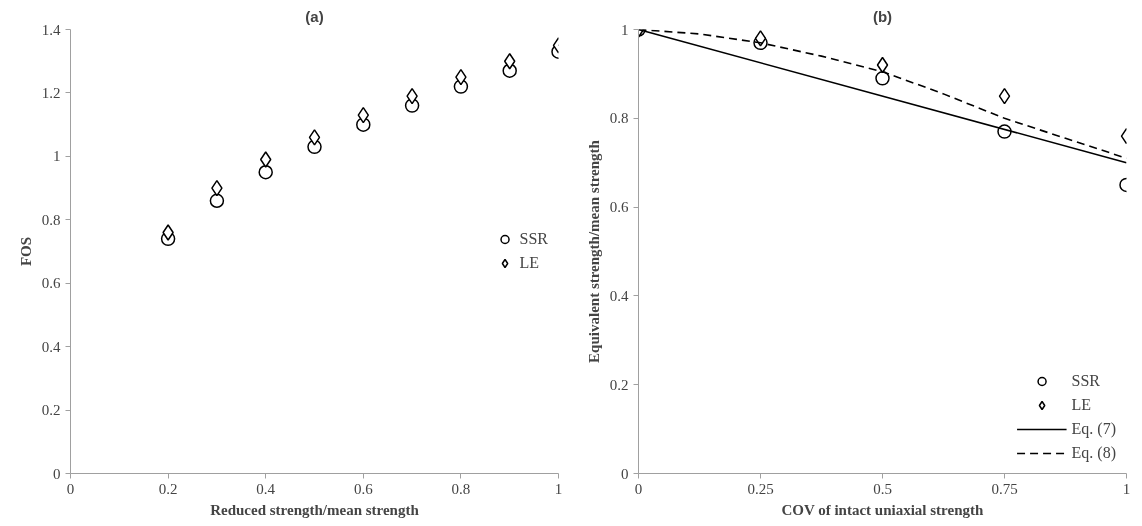 This screenshot has width=1142, height=526. Describe the element at coordinates (25, 251) in the screenshot. I see `y-axis-title: FOS` at that location.